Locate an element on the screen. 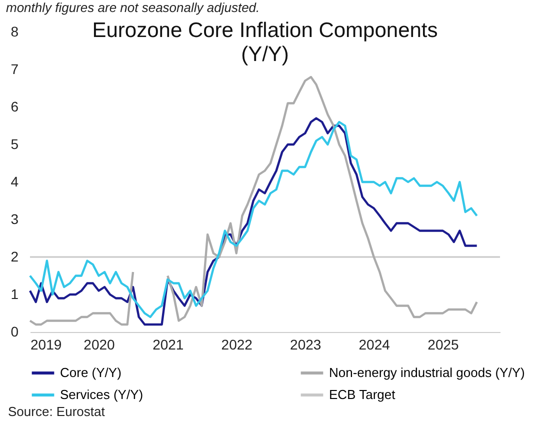  x-tick-label: 2022 is located at coordinates (237, 344).